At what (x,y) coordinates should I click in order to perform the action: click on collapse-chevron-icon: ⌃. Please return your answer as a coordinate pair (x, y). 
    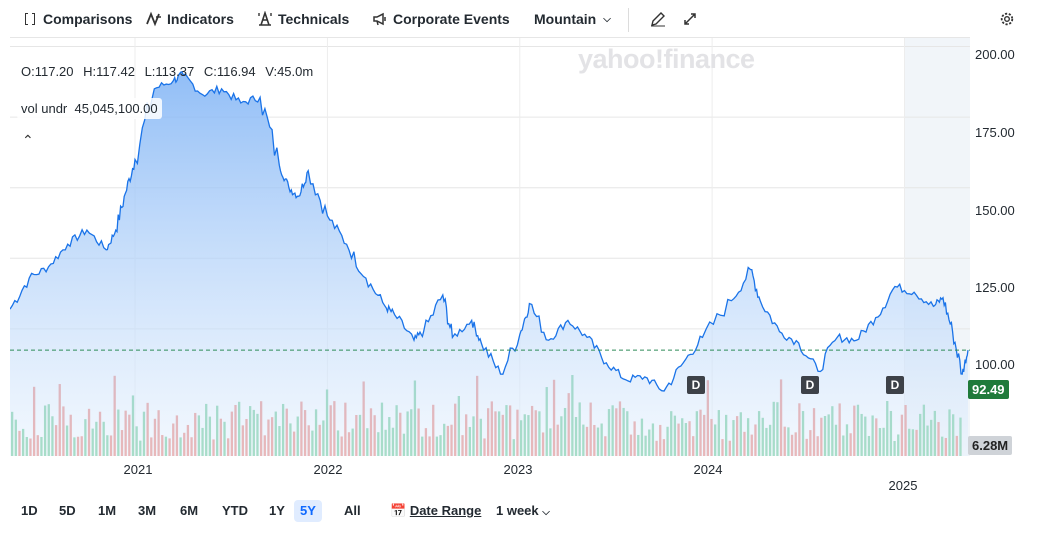
    Looking at the image, I should click on (28, 140).